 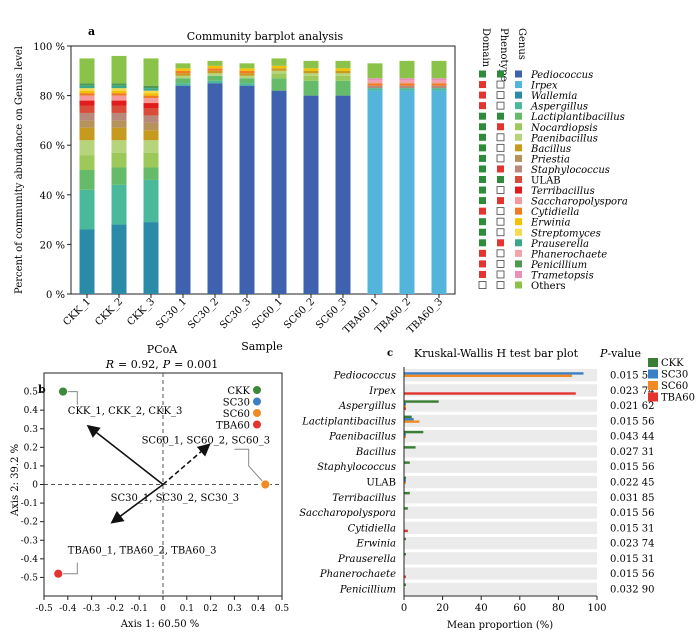 I want to click on y-tick-label: -0.3, so click(x=30, y=541).